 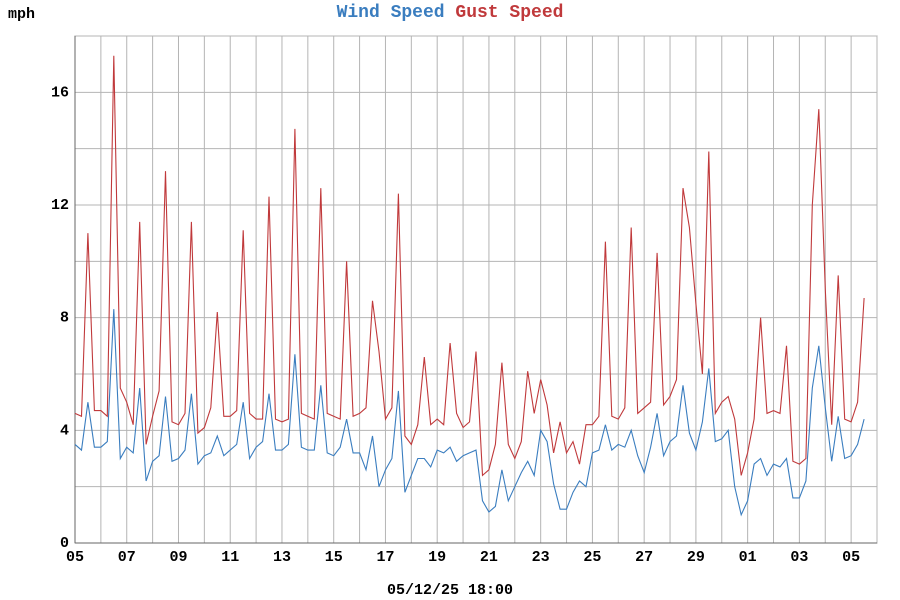 What do you see at coordinates (21, 14) in the screenshot?
I see `y-unit: mph` at bounding box center [21, 14].